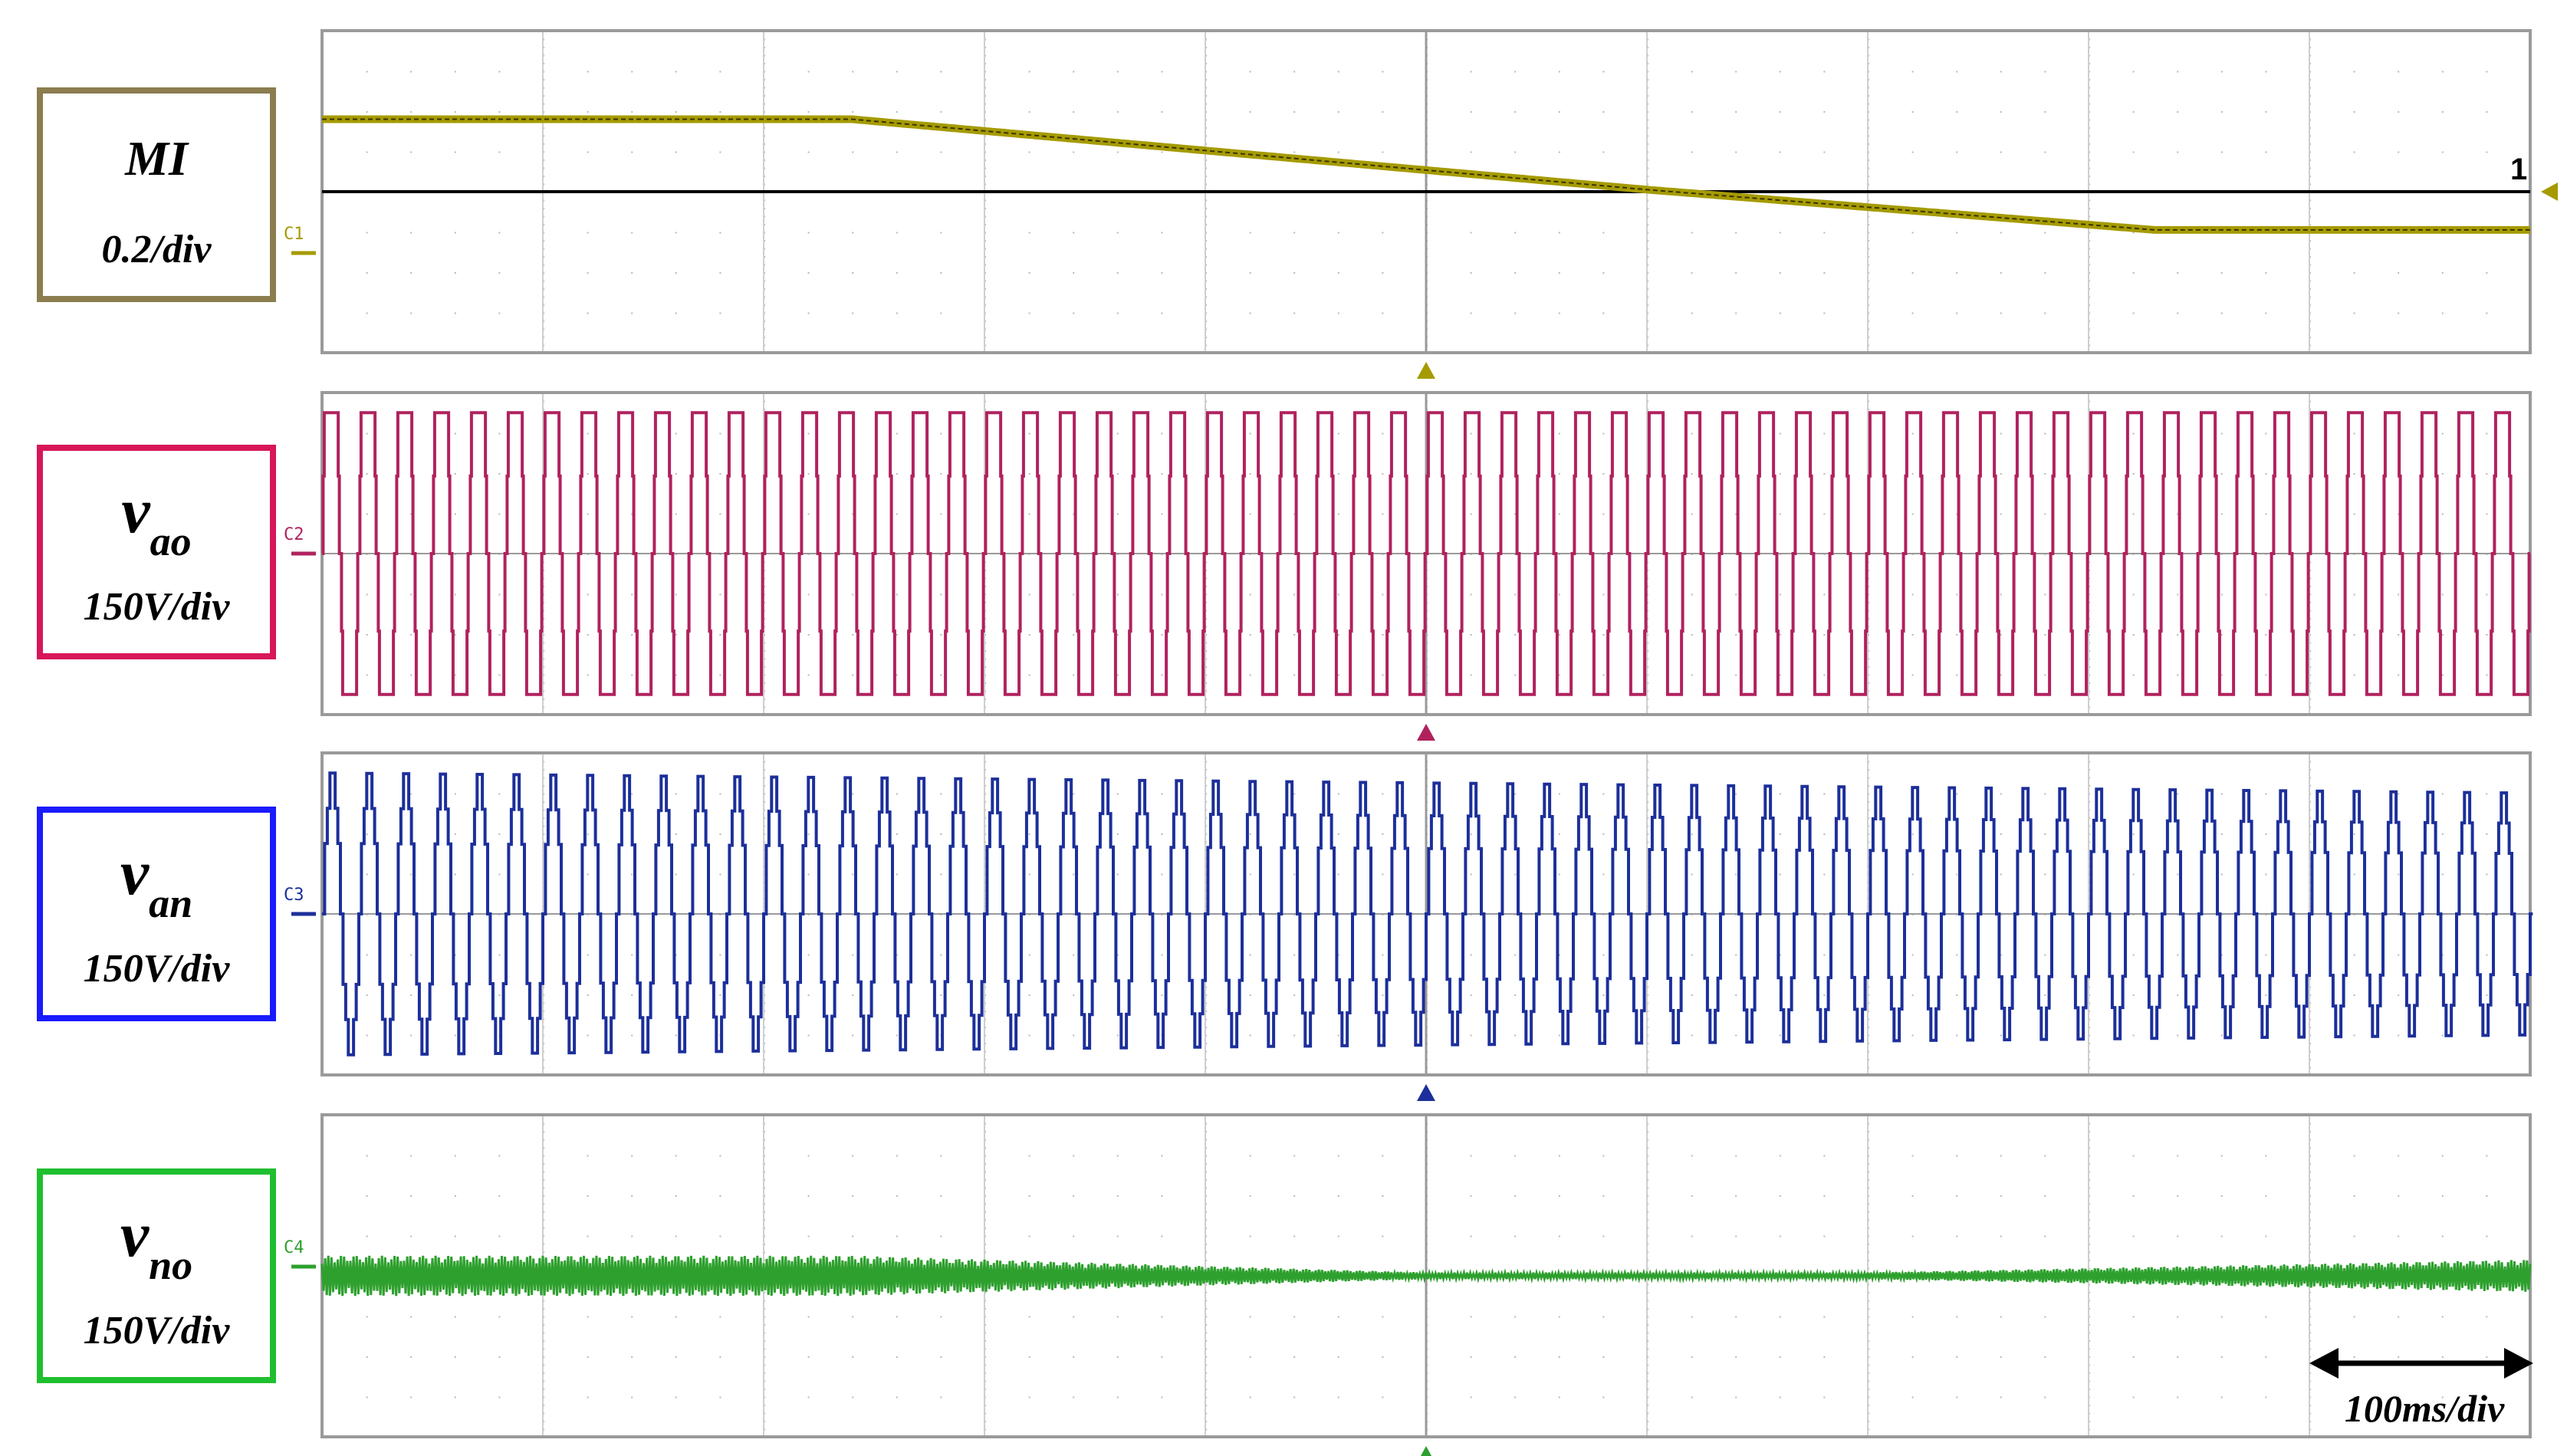  I want to click on label-symbol: MI, so click(156, 158).